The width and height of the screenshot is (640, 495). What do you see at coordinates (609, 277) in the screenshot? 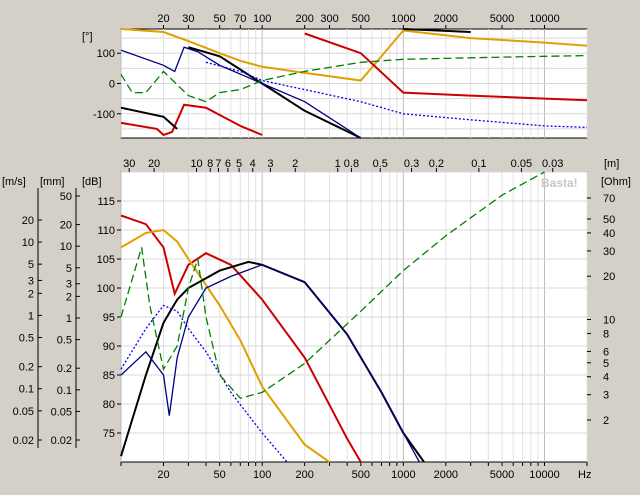
I see `spl-ohm-tick-label: 20` at bounding box center [609, 277].